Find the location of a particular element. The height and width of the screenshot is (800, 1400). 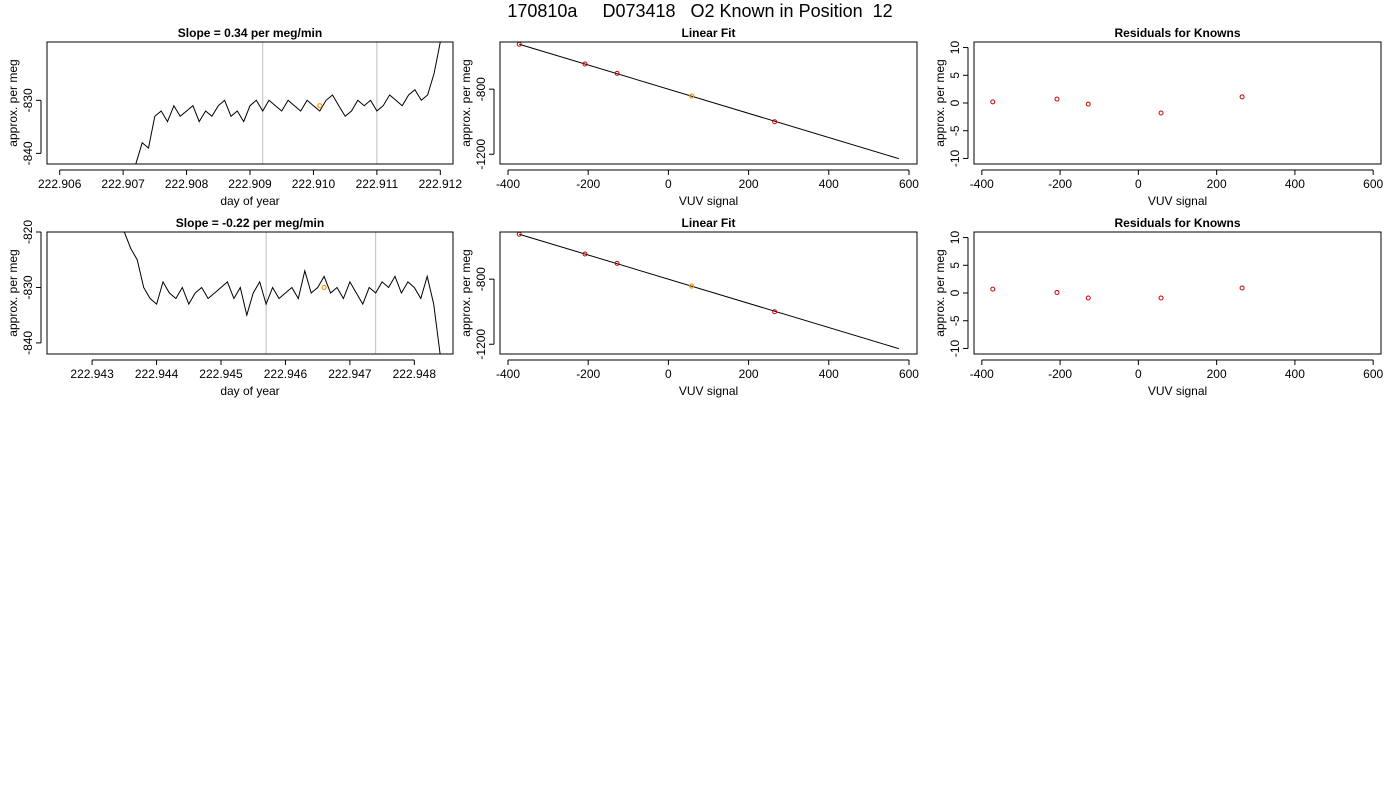

x-tick-label: 222.948 is located at coordinates (415, 374).